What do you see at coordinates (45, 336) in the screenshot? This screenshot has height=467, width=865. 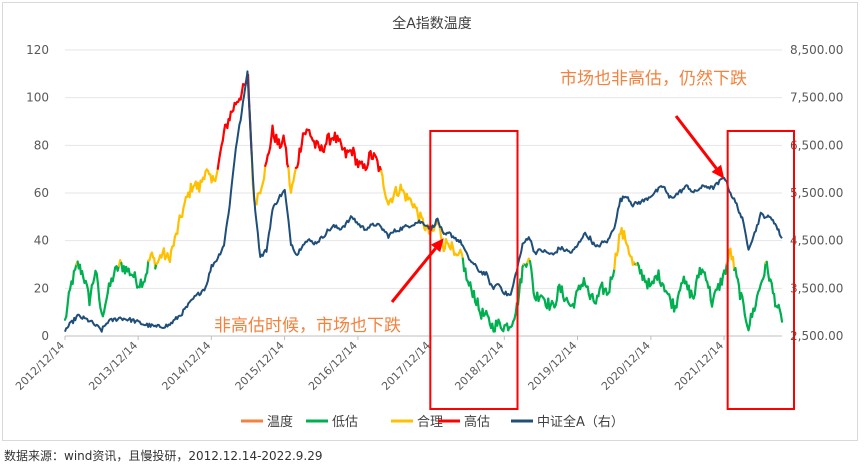 I see `y-left-tick-label: 0` at bounding box center [45, 336].